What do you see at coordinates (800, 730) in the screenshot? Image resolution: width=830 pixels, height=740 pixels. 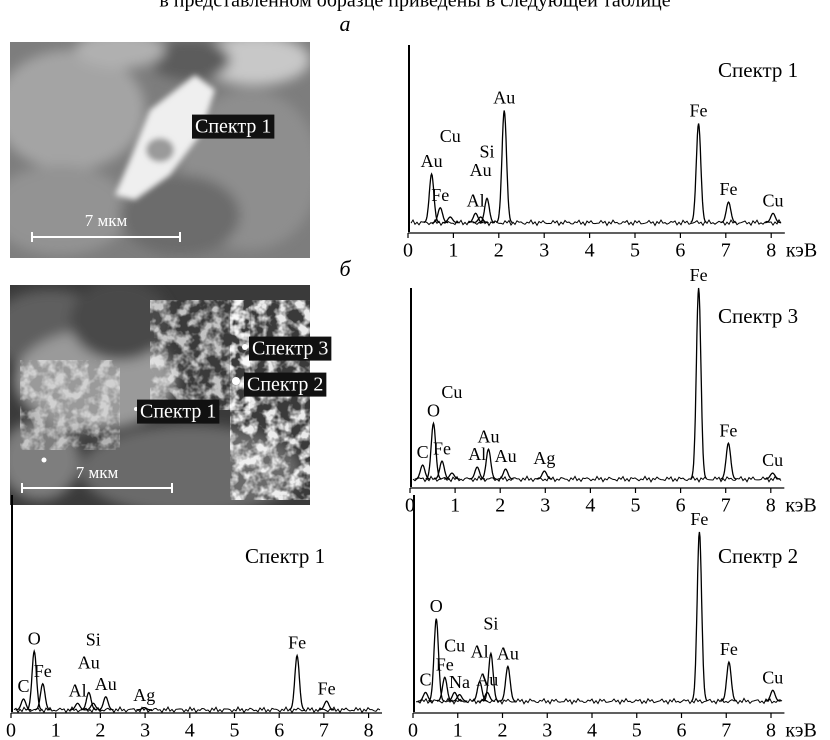 I see `axis-unit: кэВ` at bounding box center [800, 730].